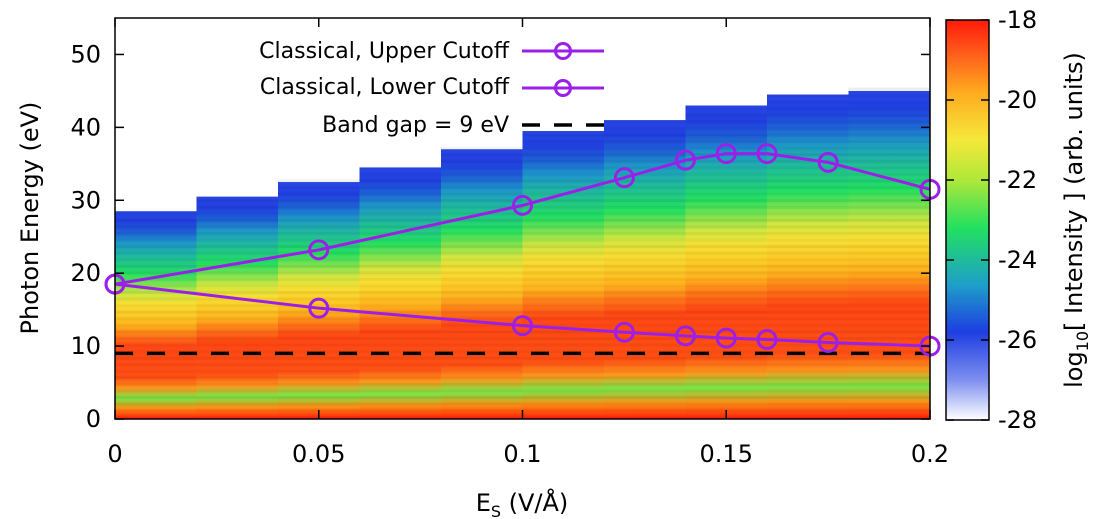  What do you see at coordinates (415, 125) in the screenshot?
I see `legend-label-bandgap: Band gap = 9 eV` at bounding box center [415, 125].